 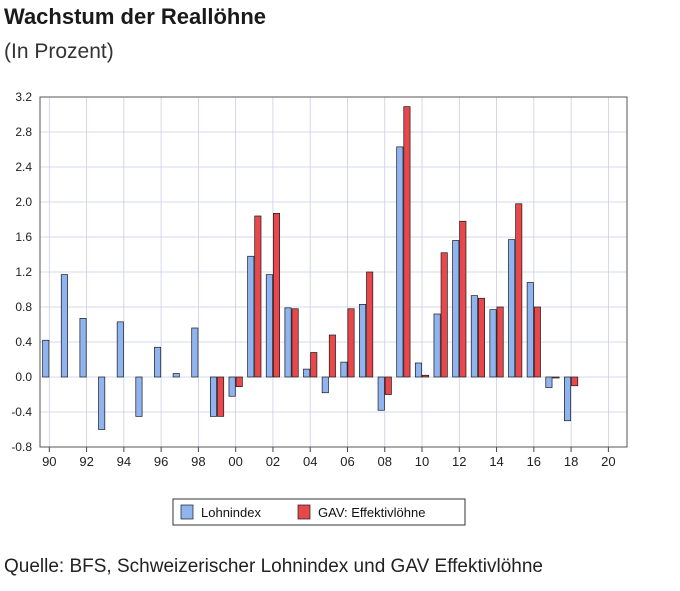 What do you see at coordinates (135, 16) in the screenshot?
I see `chart-title: Wachstum der Reallöhne` at bounding box center [135, 16].